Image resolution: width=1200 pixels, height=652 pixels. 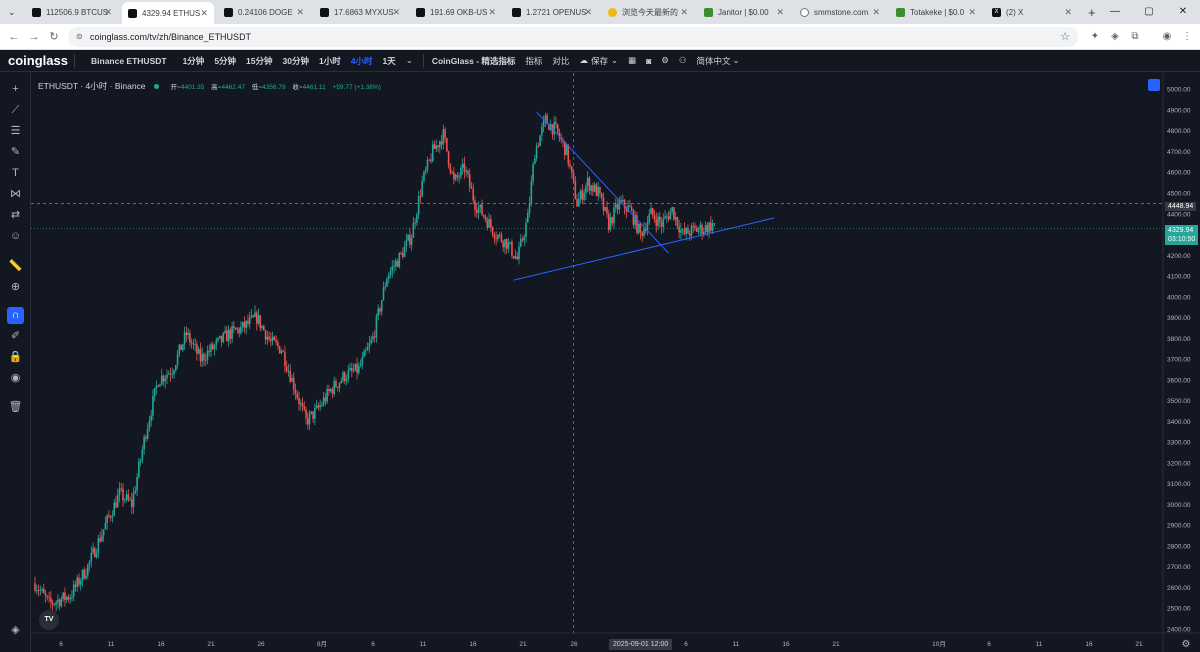 What do you see at coordinates (473, 60) in the screenshot?
I see `indicators-brand-button: CoinGlass - 精选指标` at bounding box center [473, 60].